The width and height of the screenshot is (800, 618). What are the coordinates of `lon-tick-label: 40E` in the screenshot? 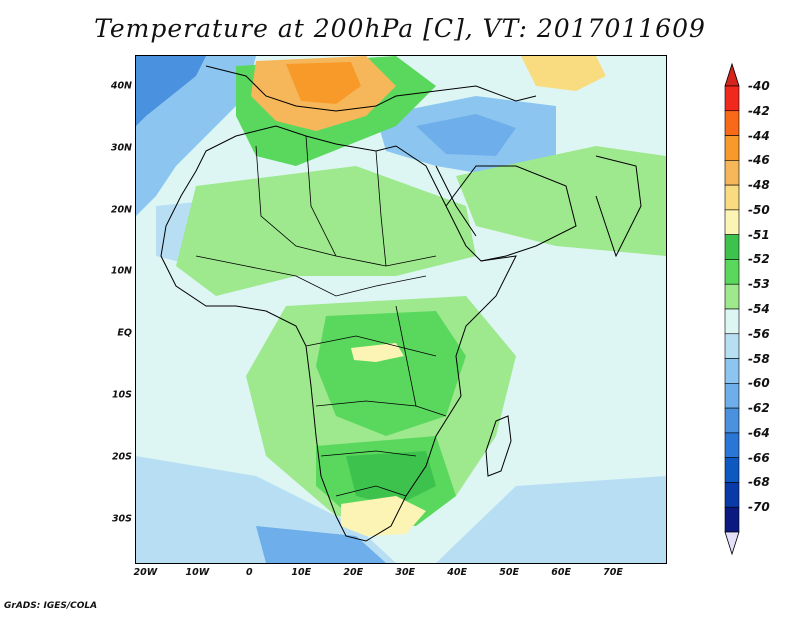 It's located at (457, 572).